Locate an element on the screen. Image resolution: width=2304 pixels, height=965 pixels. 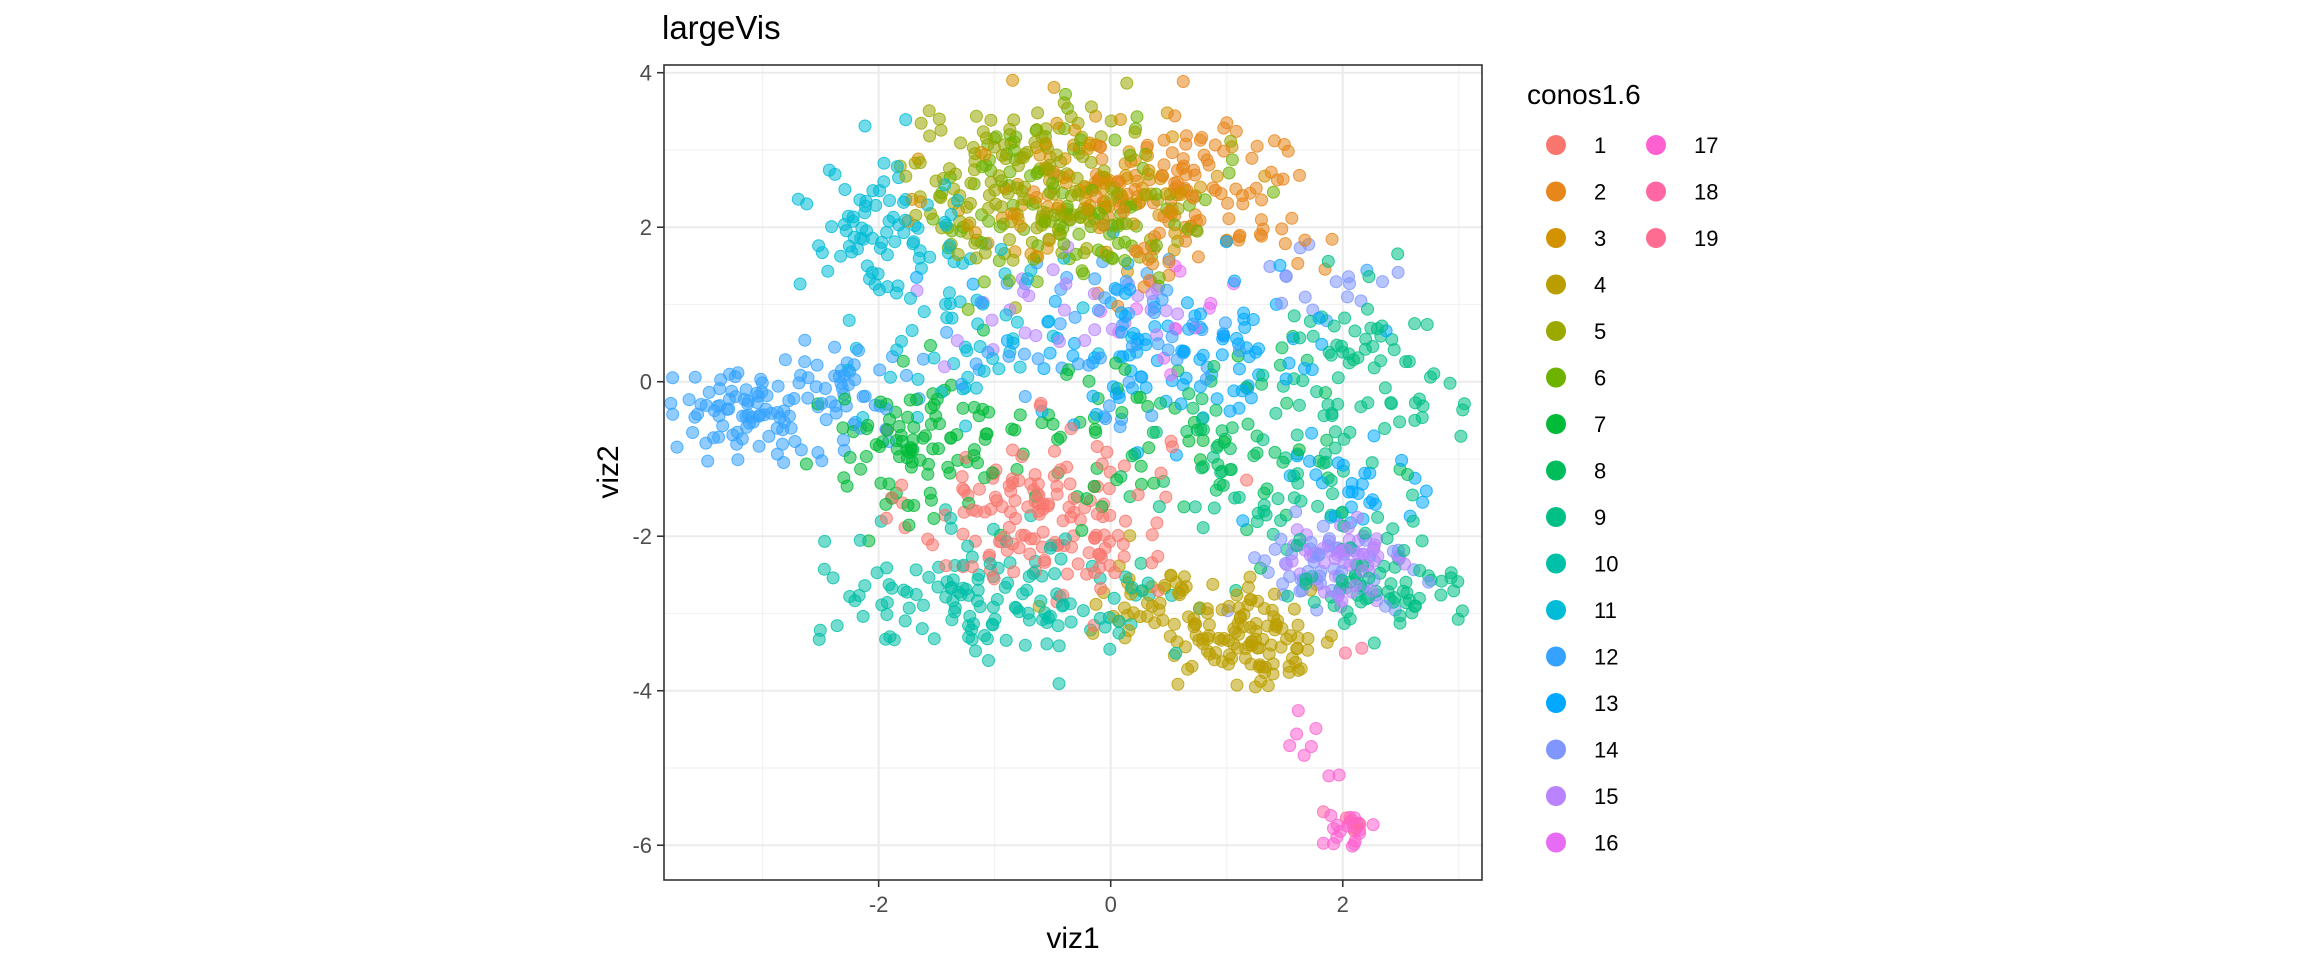
legend-label-16: 16 is located at coordinates (1606, 843).